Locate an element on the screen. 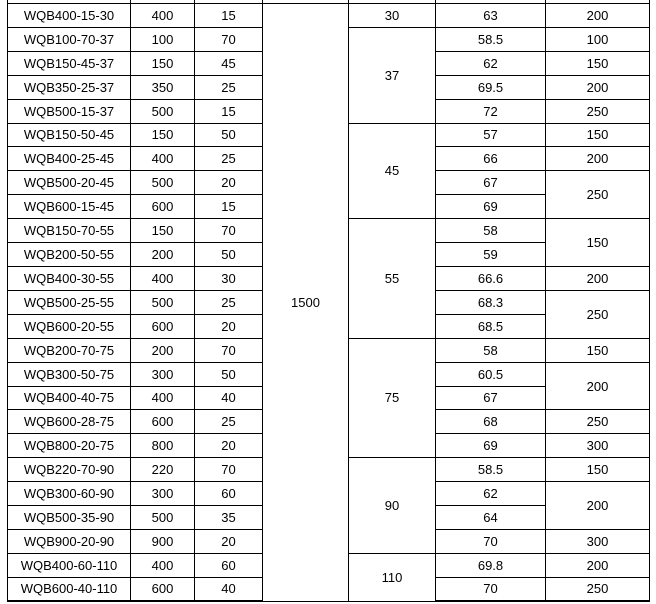 This screenshot has height=604, width=656. size-cell: 100 is located at coordinates (597, 39).